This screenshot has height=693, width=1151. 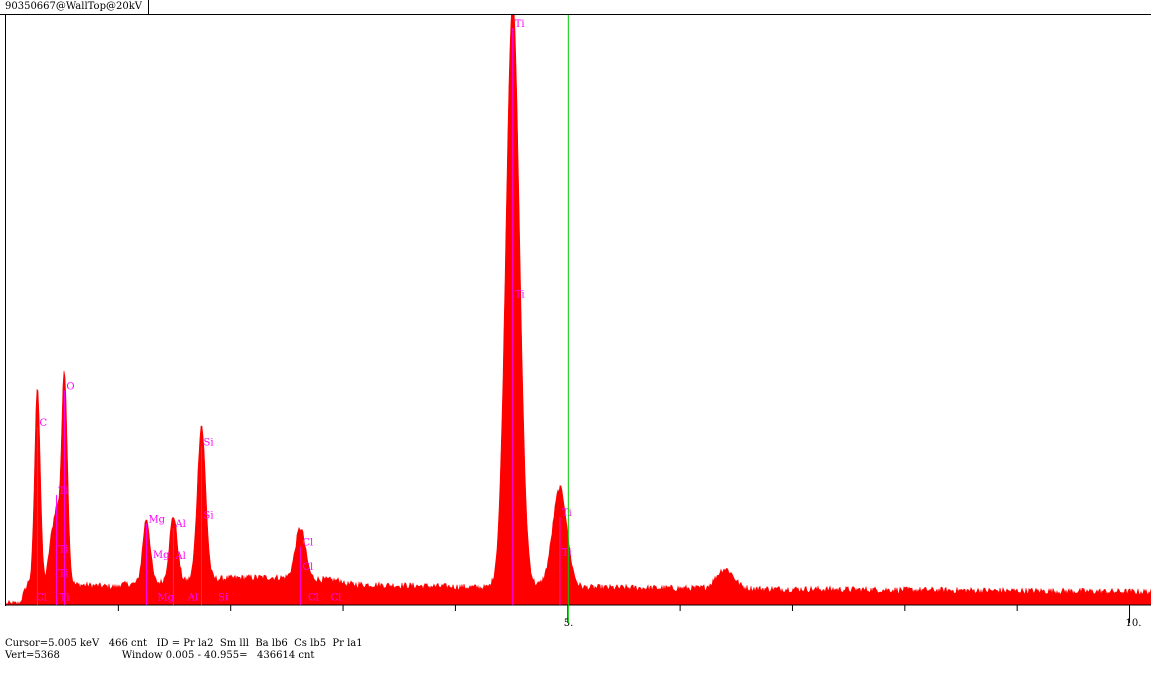 I want to click on x-tick-label: 10., so click(x=1134, y=623).